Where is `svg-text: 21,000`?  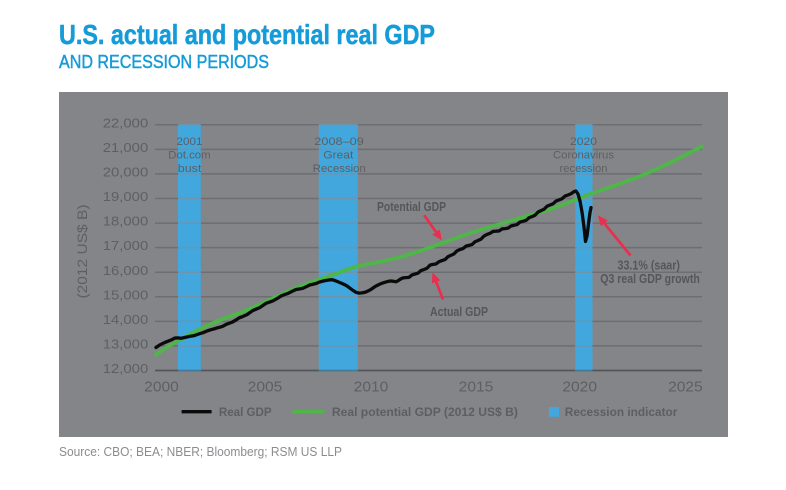
svg-text: 21,000 is located at coordinates (125, 147).